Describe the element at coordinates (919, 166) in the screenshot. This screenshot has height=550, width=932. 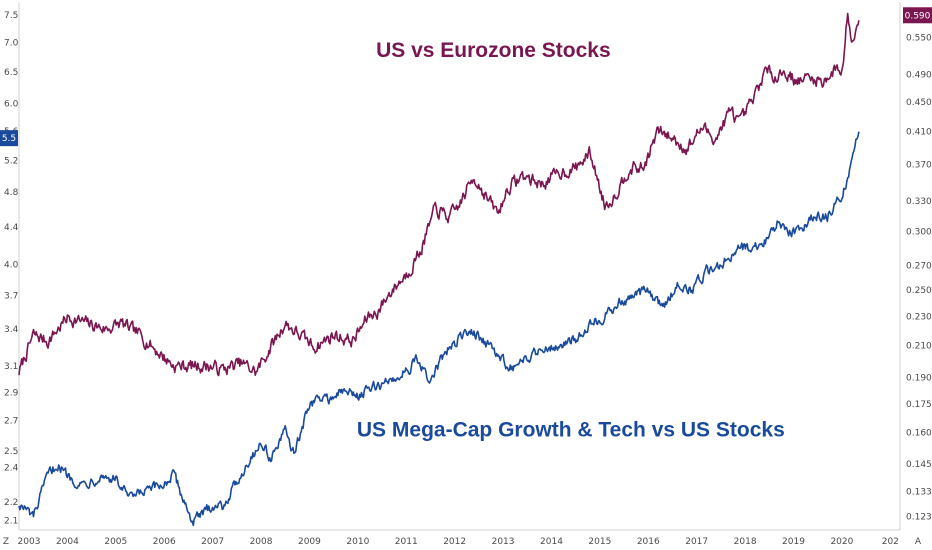
I see `right-tick-label: 0.370` at that location.